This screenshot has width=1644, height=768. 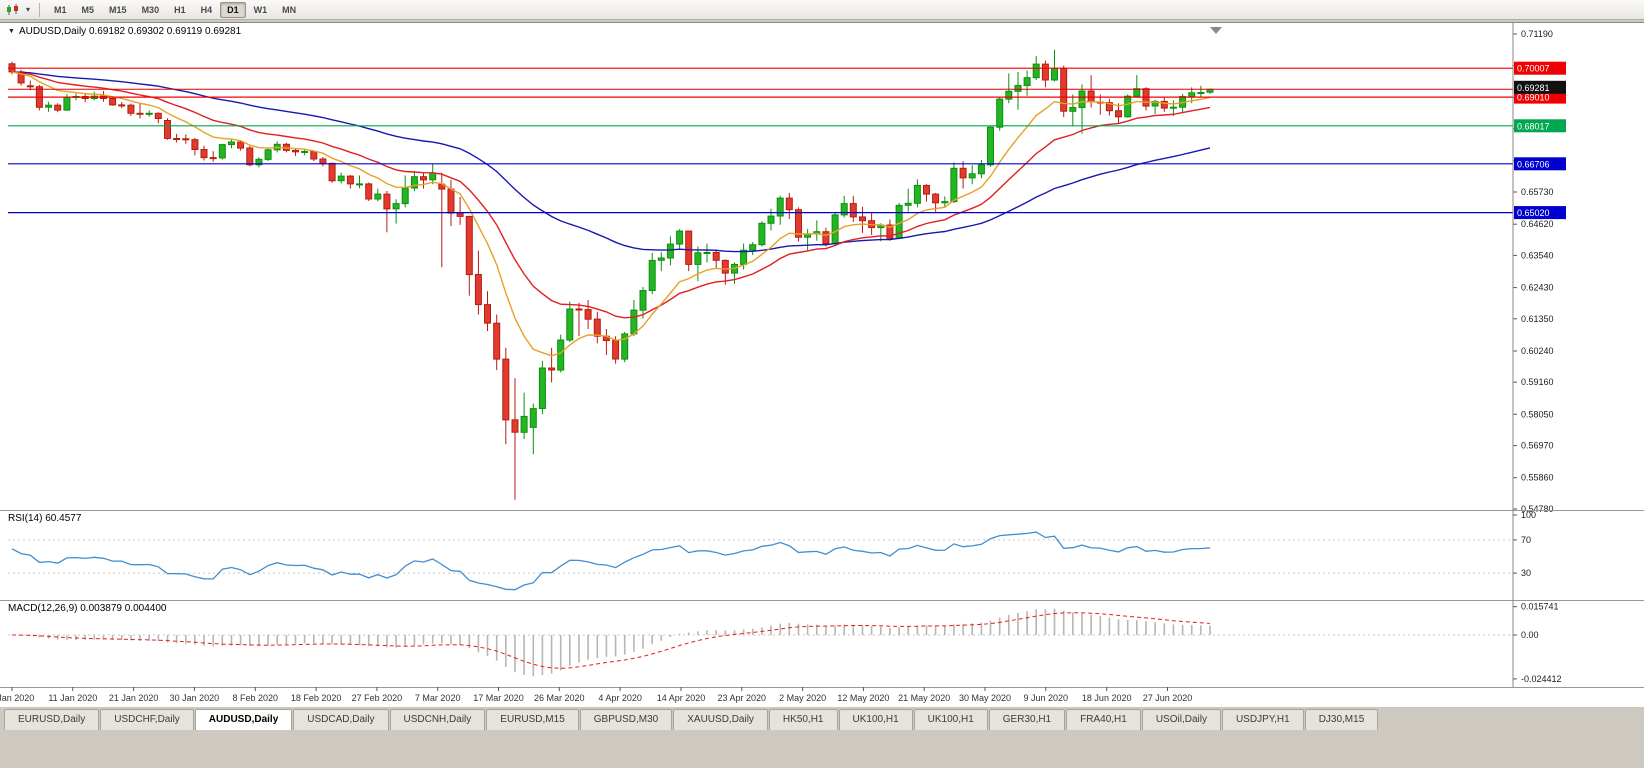 I want to click on chart-ohlc-values: 0.69182 0.69302 0.69119 0.69281, so click(x=165, y=31).